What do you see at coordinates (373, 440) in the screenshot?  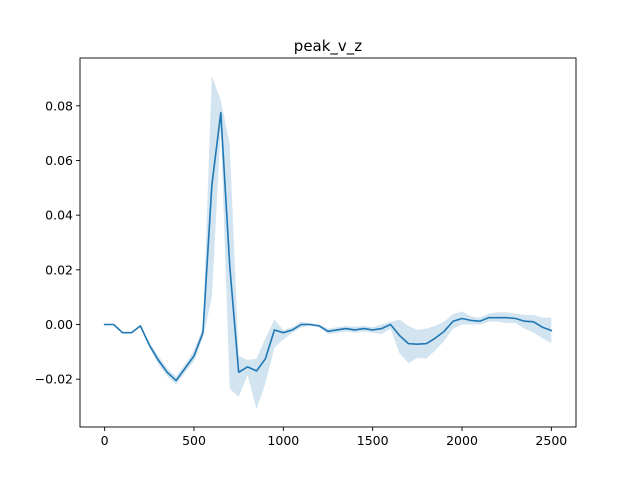 I see `x-tick-label: 1500` at bounding box center [373, 440].